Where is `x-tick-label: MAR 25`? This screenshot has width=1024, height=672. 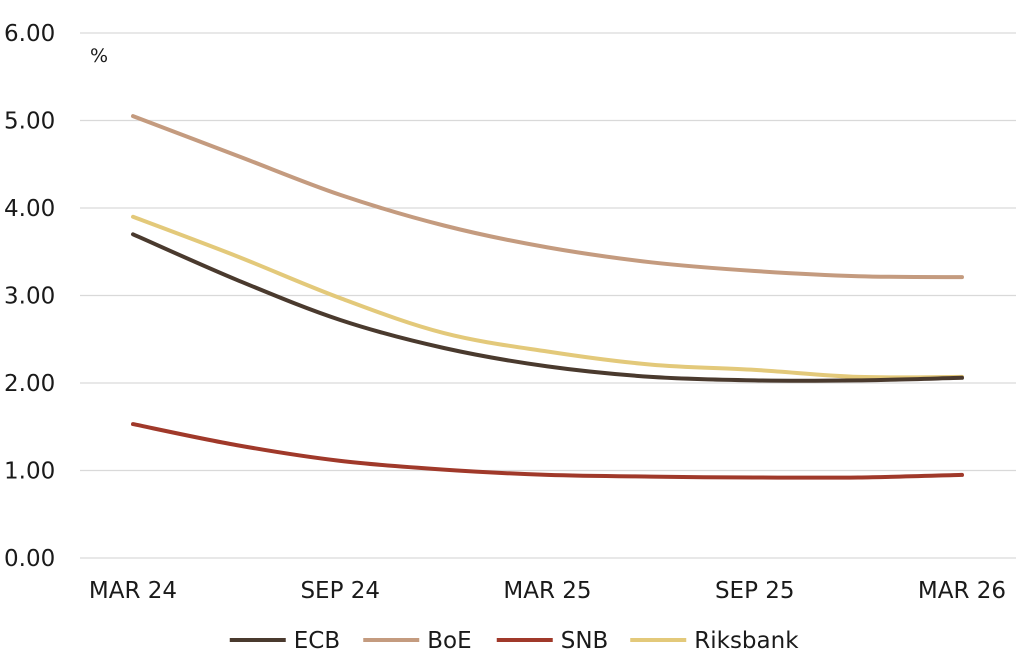 x-tick-label: MAR 25 is located at coordinates (547, 591).